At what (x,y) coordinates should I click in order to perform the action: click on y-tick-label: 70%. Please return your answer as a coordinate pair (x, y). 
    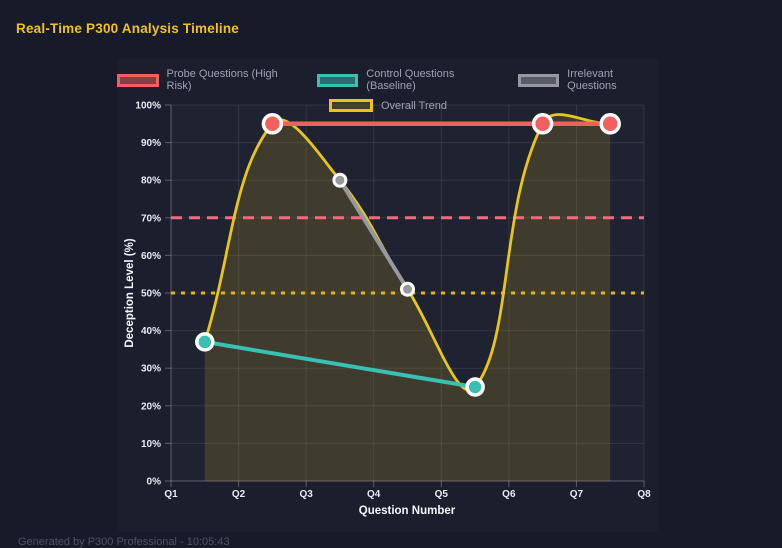
    Looking at the image, I should click on (151, 218).